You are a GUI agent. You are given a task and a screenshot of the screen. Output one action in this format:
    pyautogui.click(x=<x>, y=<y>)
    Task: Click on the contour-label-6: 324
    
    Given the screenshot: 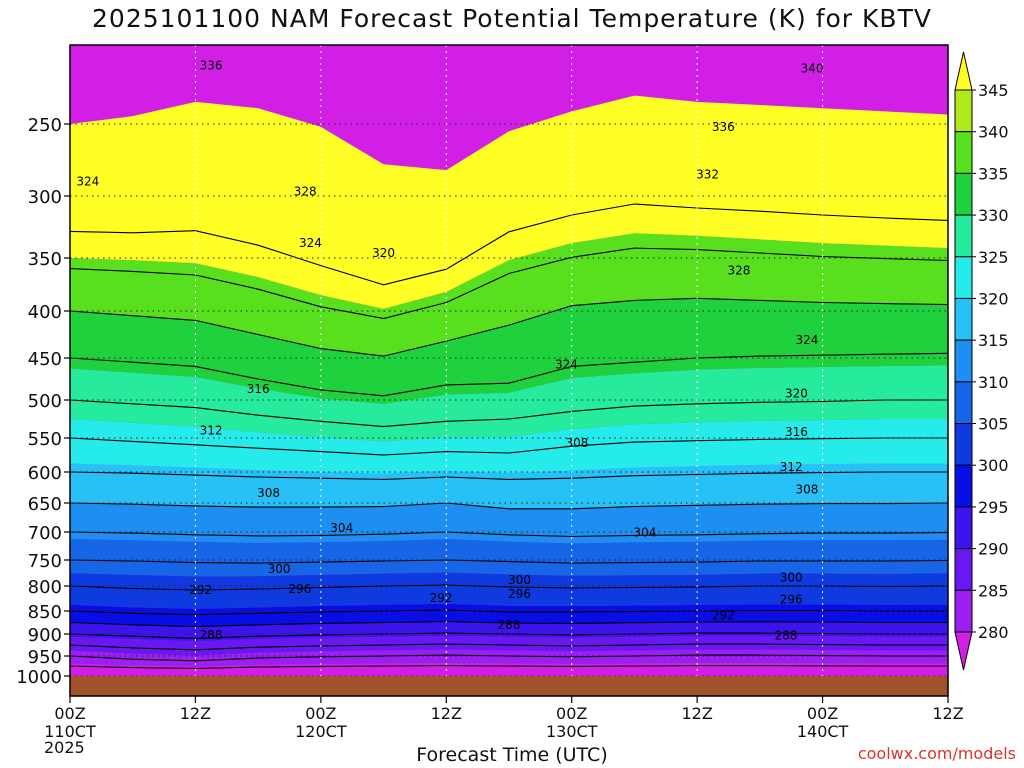 What is the action you would take?
    pyautogui.click(x=310, y=243)
    